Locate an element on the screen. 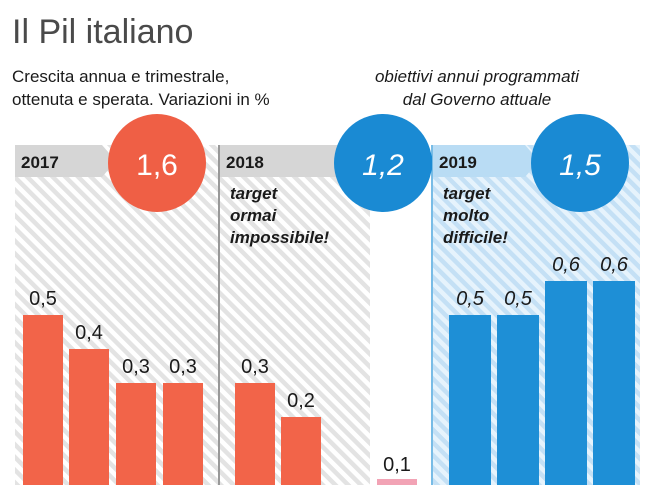  annual-target-value-2017: 1,6 is located at coordinates (157, 165).